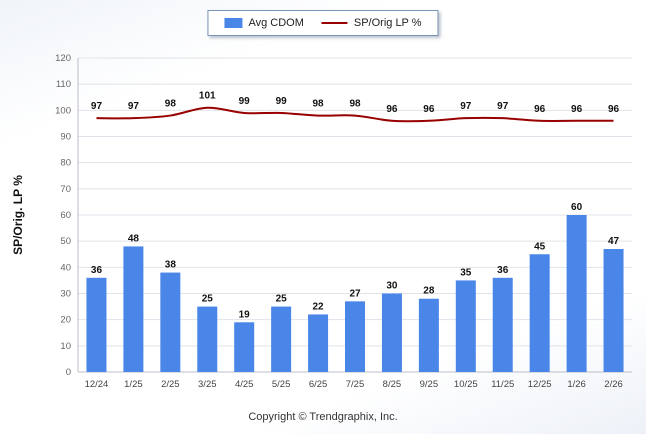 The width and height of the screenshot is (646, 434). I want to click on bar-6/25, so click(318, 343).